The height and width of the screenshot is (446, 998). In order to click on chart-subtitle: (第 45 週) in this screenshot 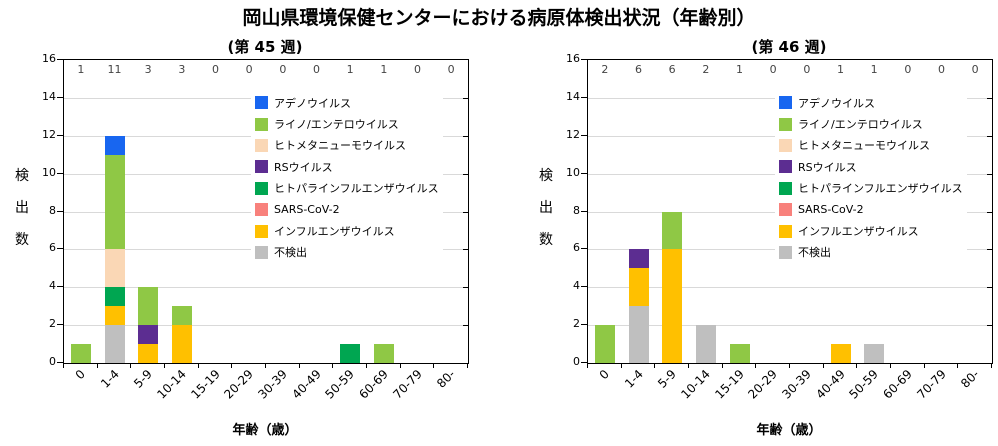, I will do `click(265, 47)`.